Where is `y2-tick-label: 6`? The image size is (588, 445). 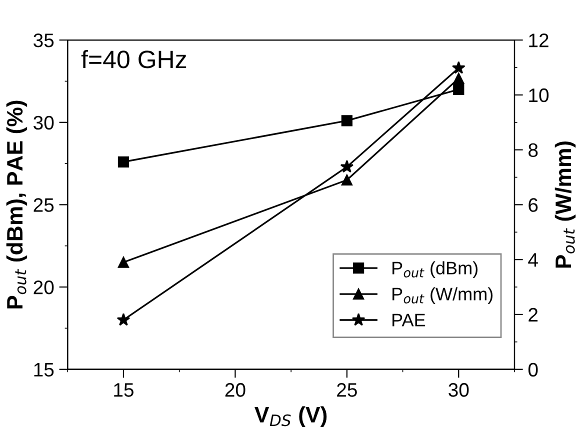
y2-tick-label: 6 is located at coordinates (533, 205).